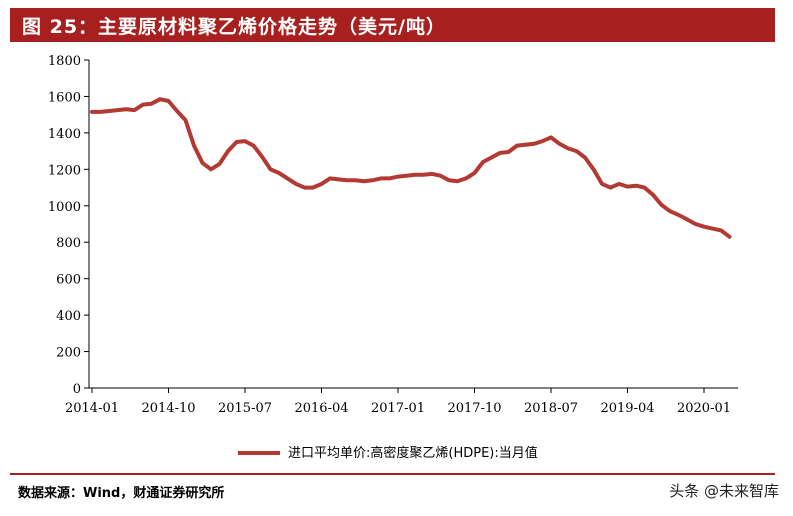  Describe the element at coordinates (474, 408) in the screenshot. I see `x-tick-label: 2017-10` at that location.